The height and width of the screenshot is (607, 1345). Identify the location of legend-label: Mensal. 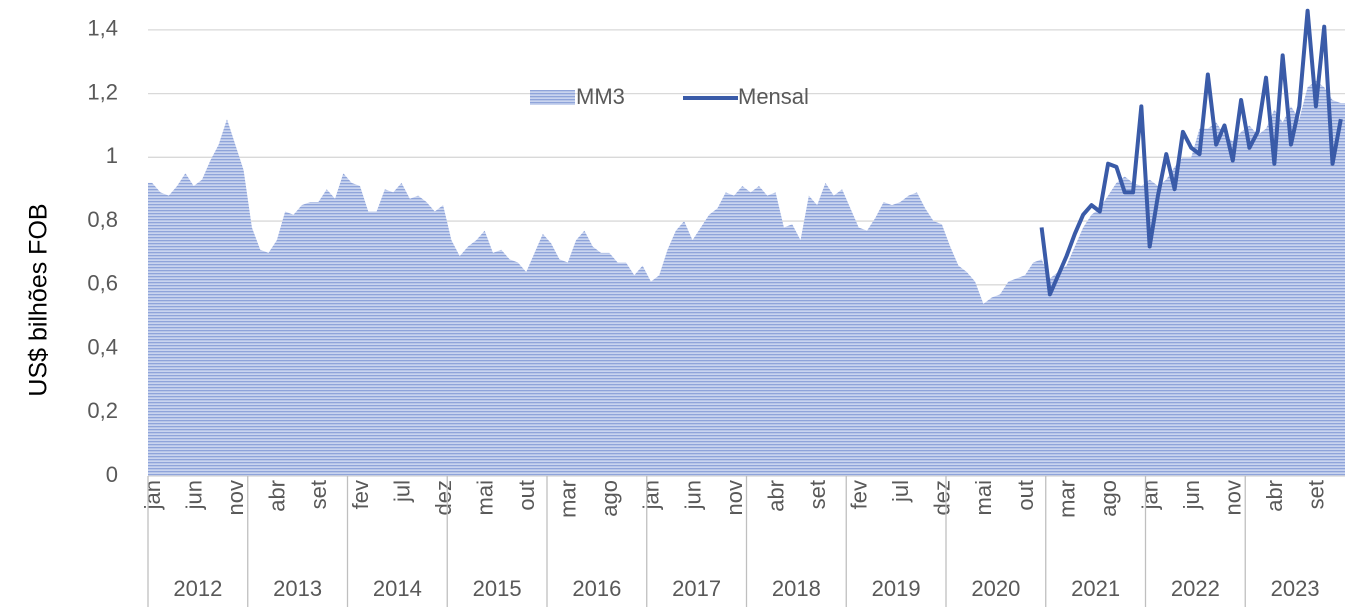
(773, 96).